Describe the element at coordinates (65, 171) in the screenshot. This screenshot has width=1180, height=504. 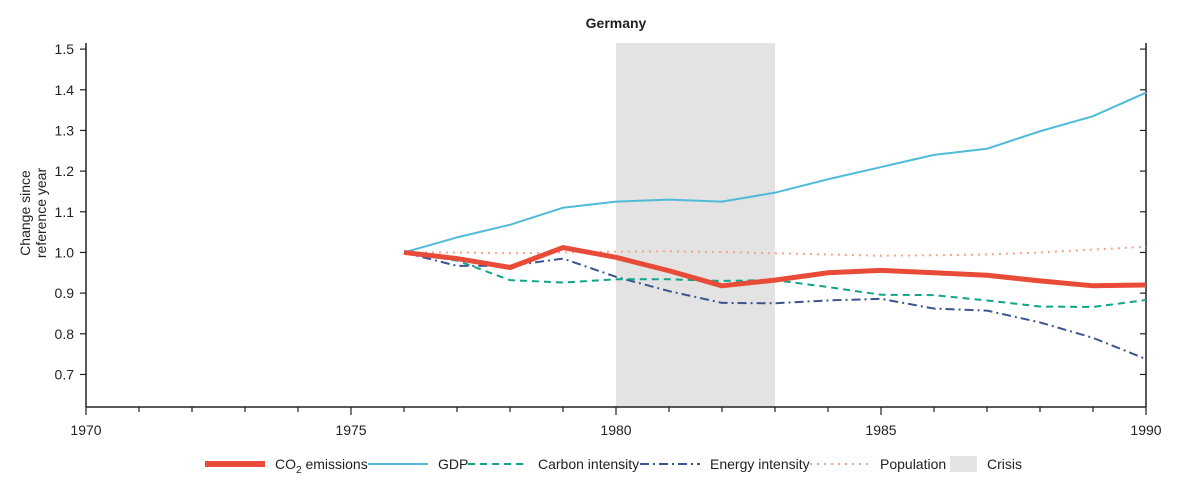
I see `y-tick-label: 1.2` at that location.